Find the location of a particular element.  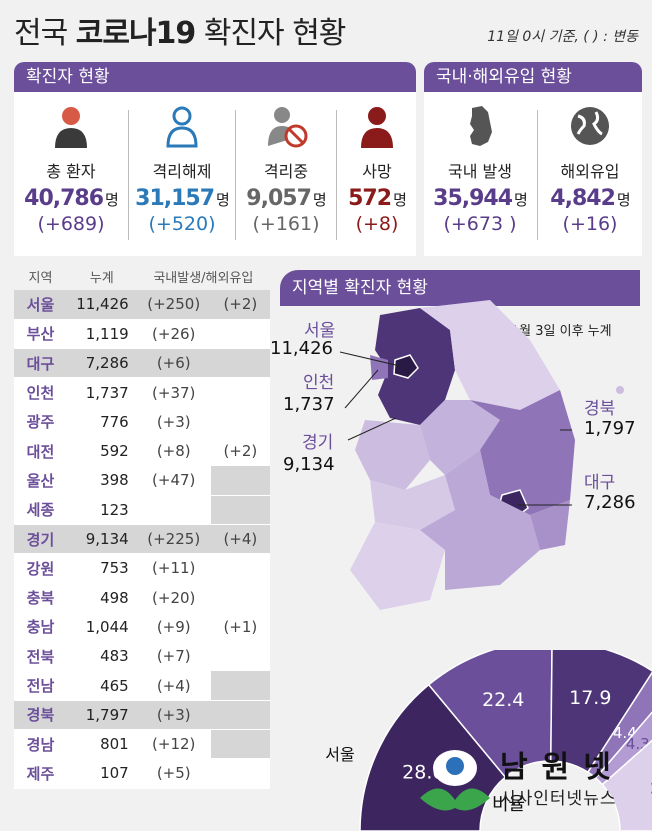

title-part: 확진자 현황 is located at coordinates (275, 33).